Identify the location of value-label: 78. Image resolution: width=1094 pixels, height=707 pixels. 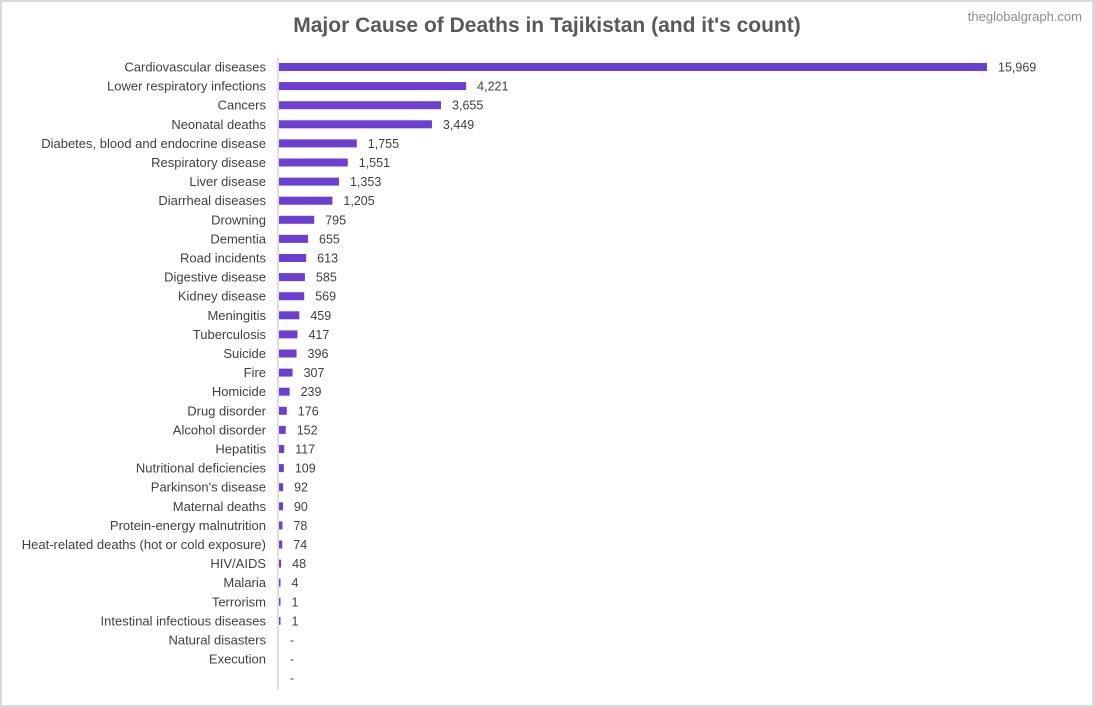
(300, 526).